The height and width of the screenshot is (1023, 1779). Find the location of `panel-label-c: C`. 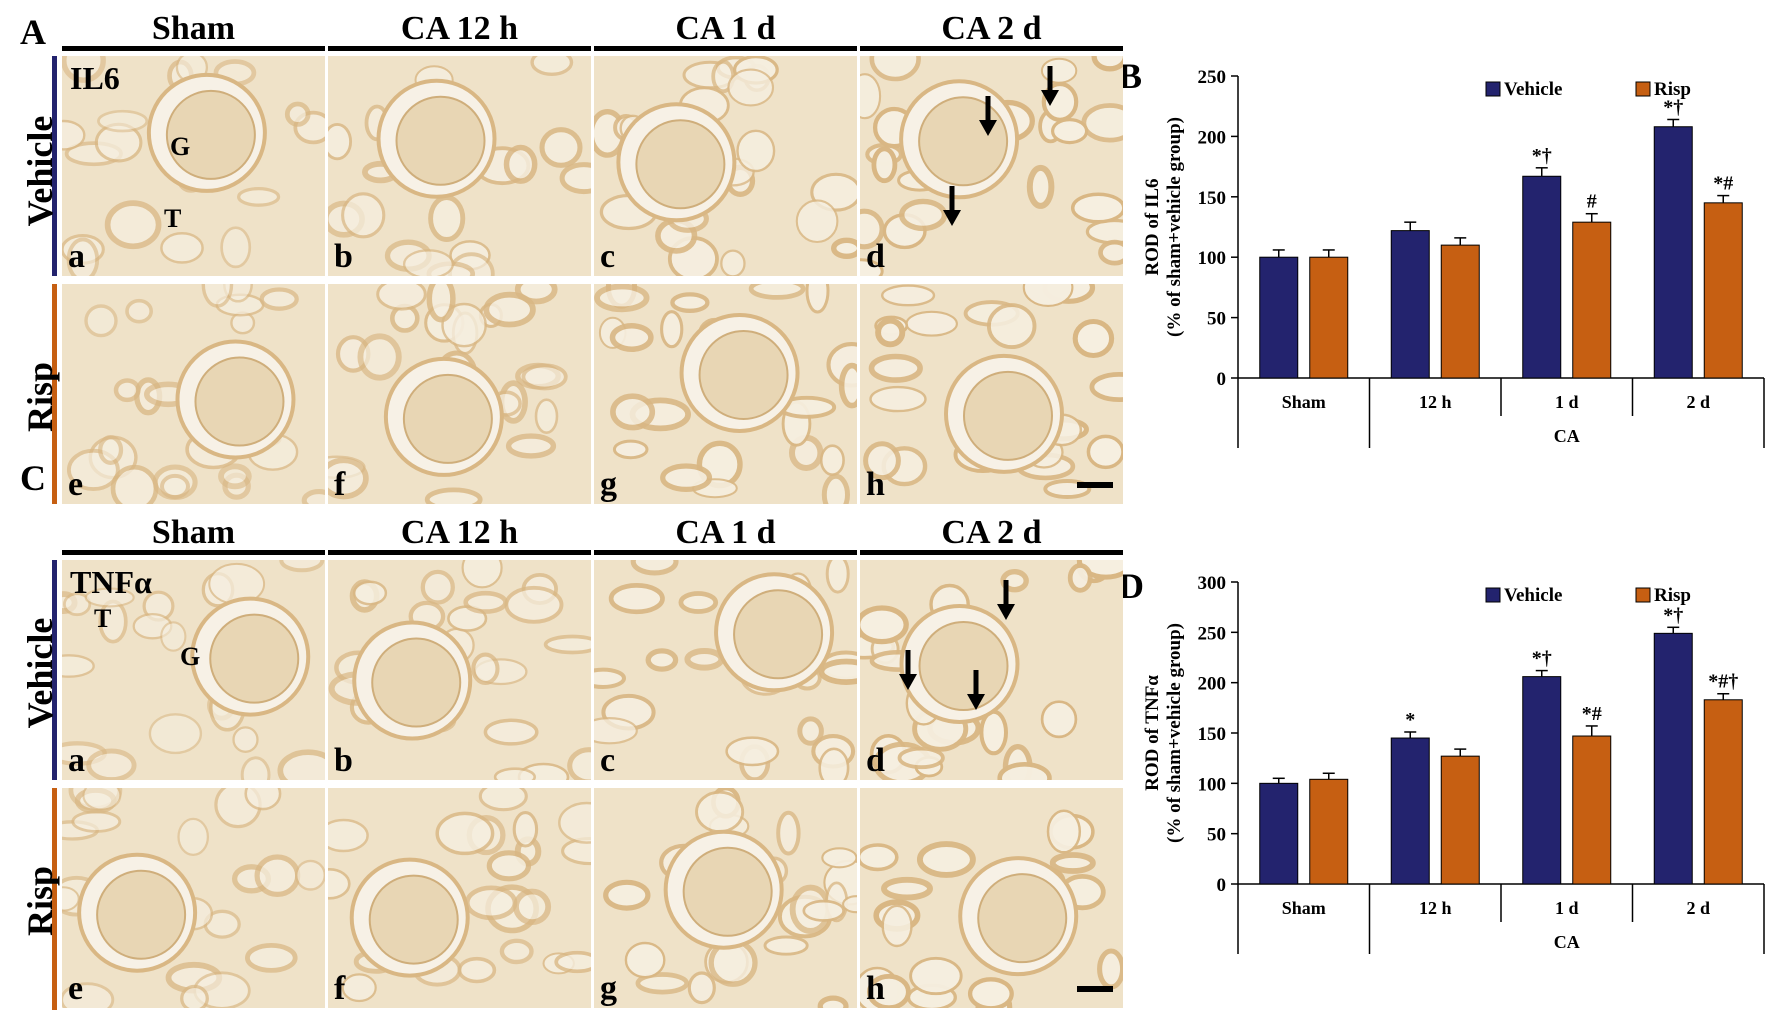

panel-label-c: C is located at coordinates (33, 478).